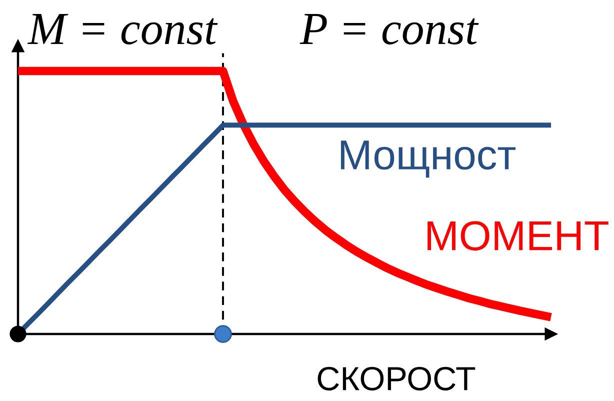 The width and height of the screenshot is (614, 401). Describe the element at coordinates (428, 159) in the screenshot. I see `series-label: Мощност` at that location.